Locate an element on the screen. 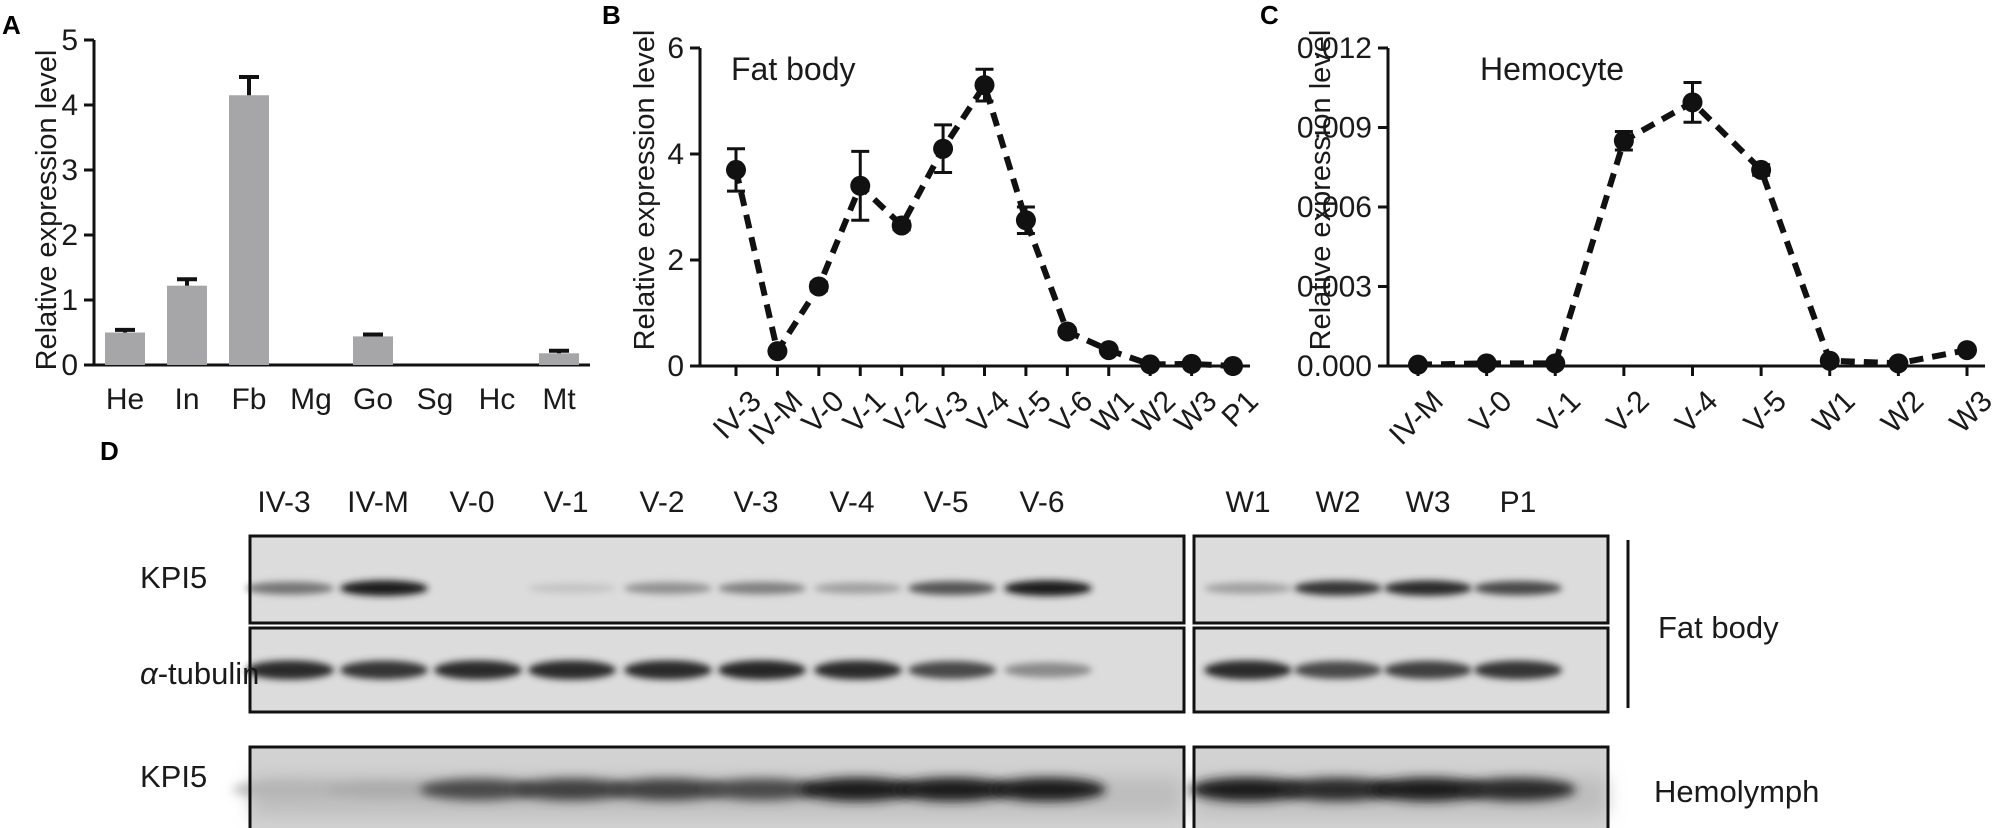 This screenshot has height=828, width=2008. lane-label: V-2 is located at coordinates (661, 502).